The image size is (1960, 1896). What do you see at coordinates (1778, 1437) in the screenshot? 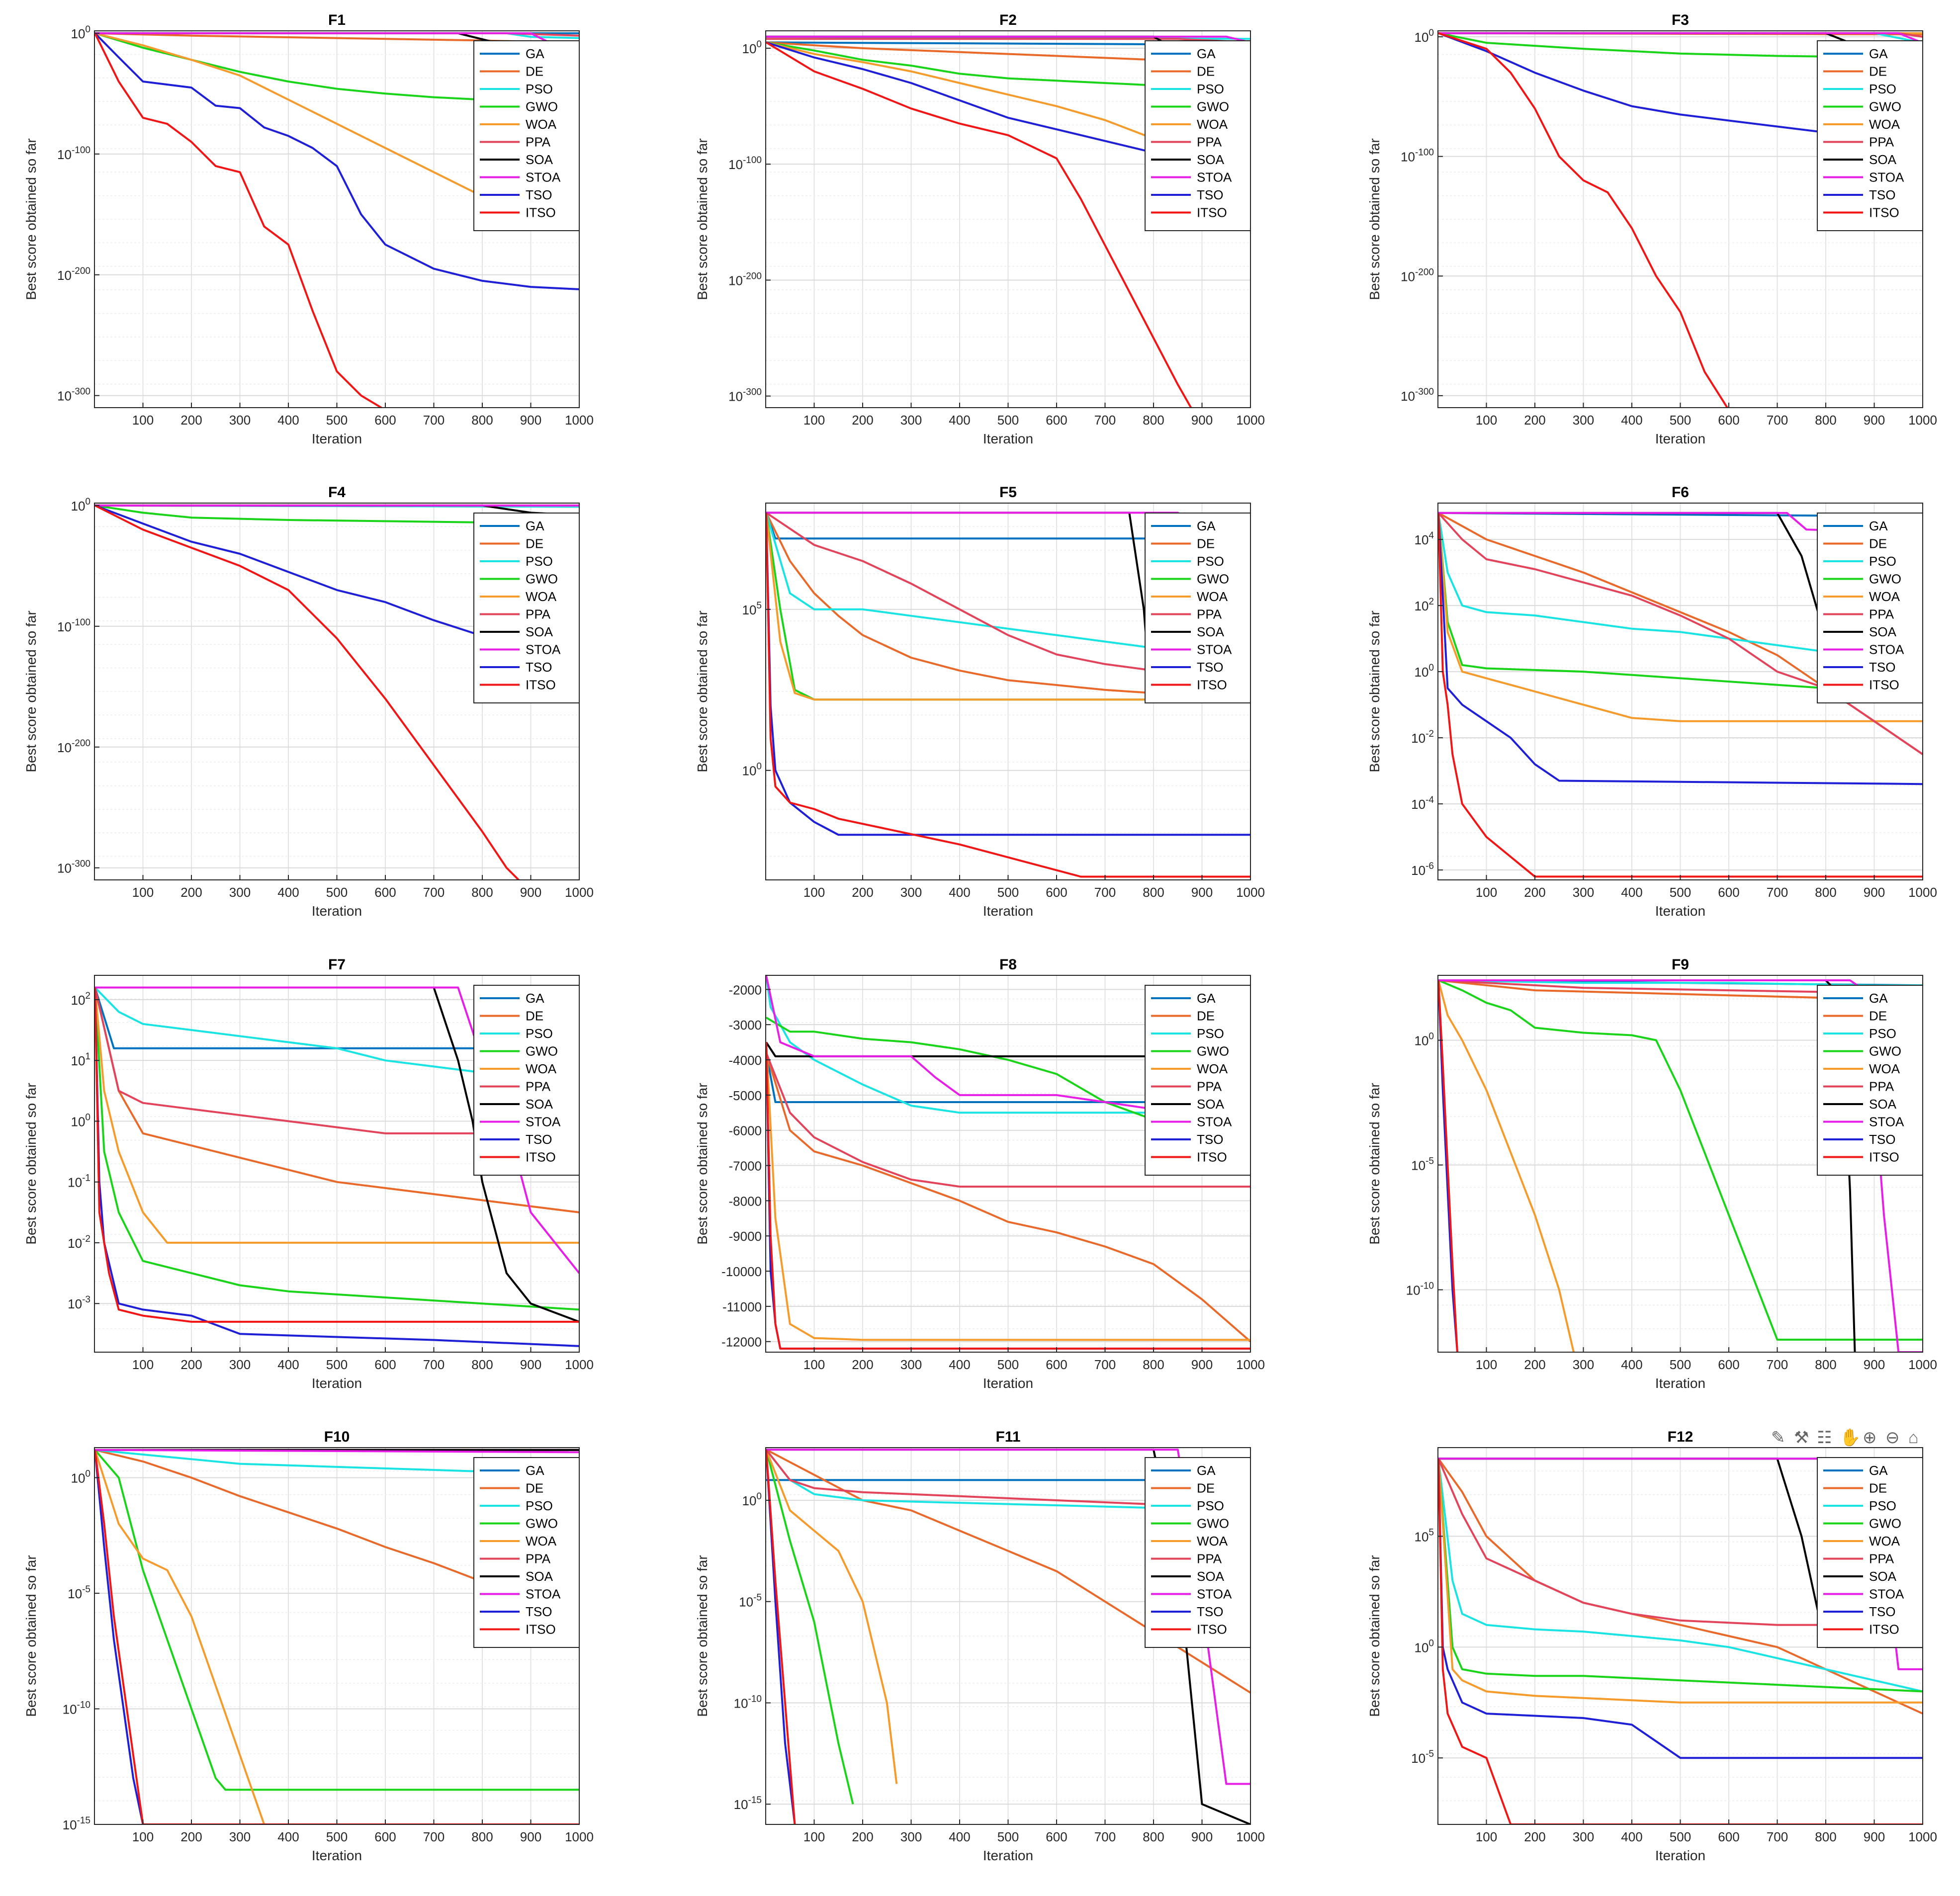
I see `brush-icon: ✎` at bounding box center [1778, 1437].